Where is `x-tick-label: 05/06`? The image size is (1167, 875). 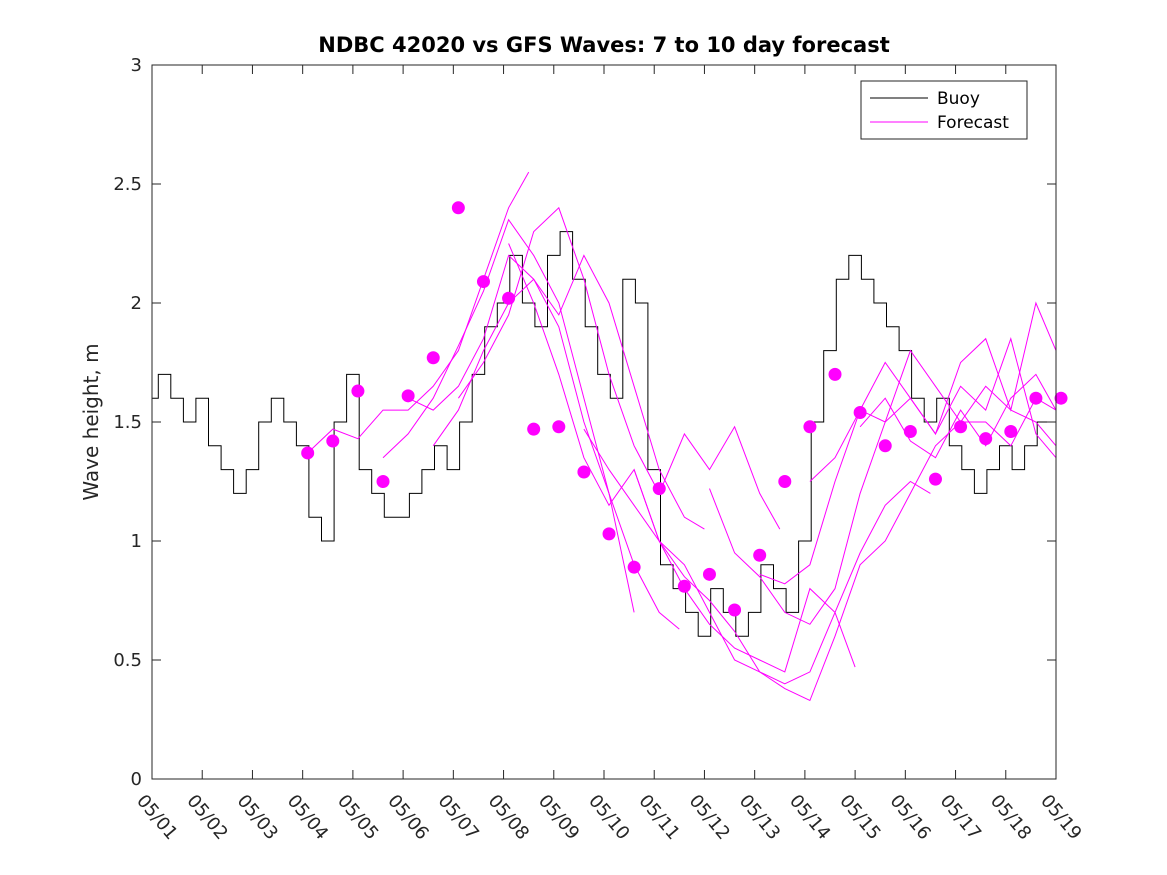 x-tick-label: 05/06 is located at coordinates (407, 817).